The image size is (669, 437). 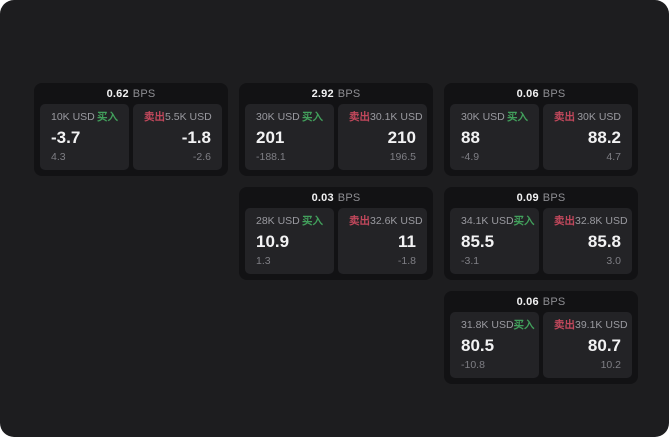 I want to click on buy-quote-panel: 30K USD 买入 201 -188.1, so click(x=289, y=137).